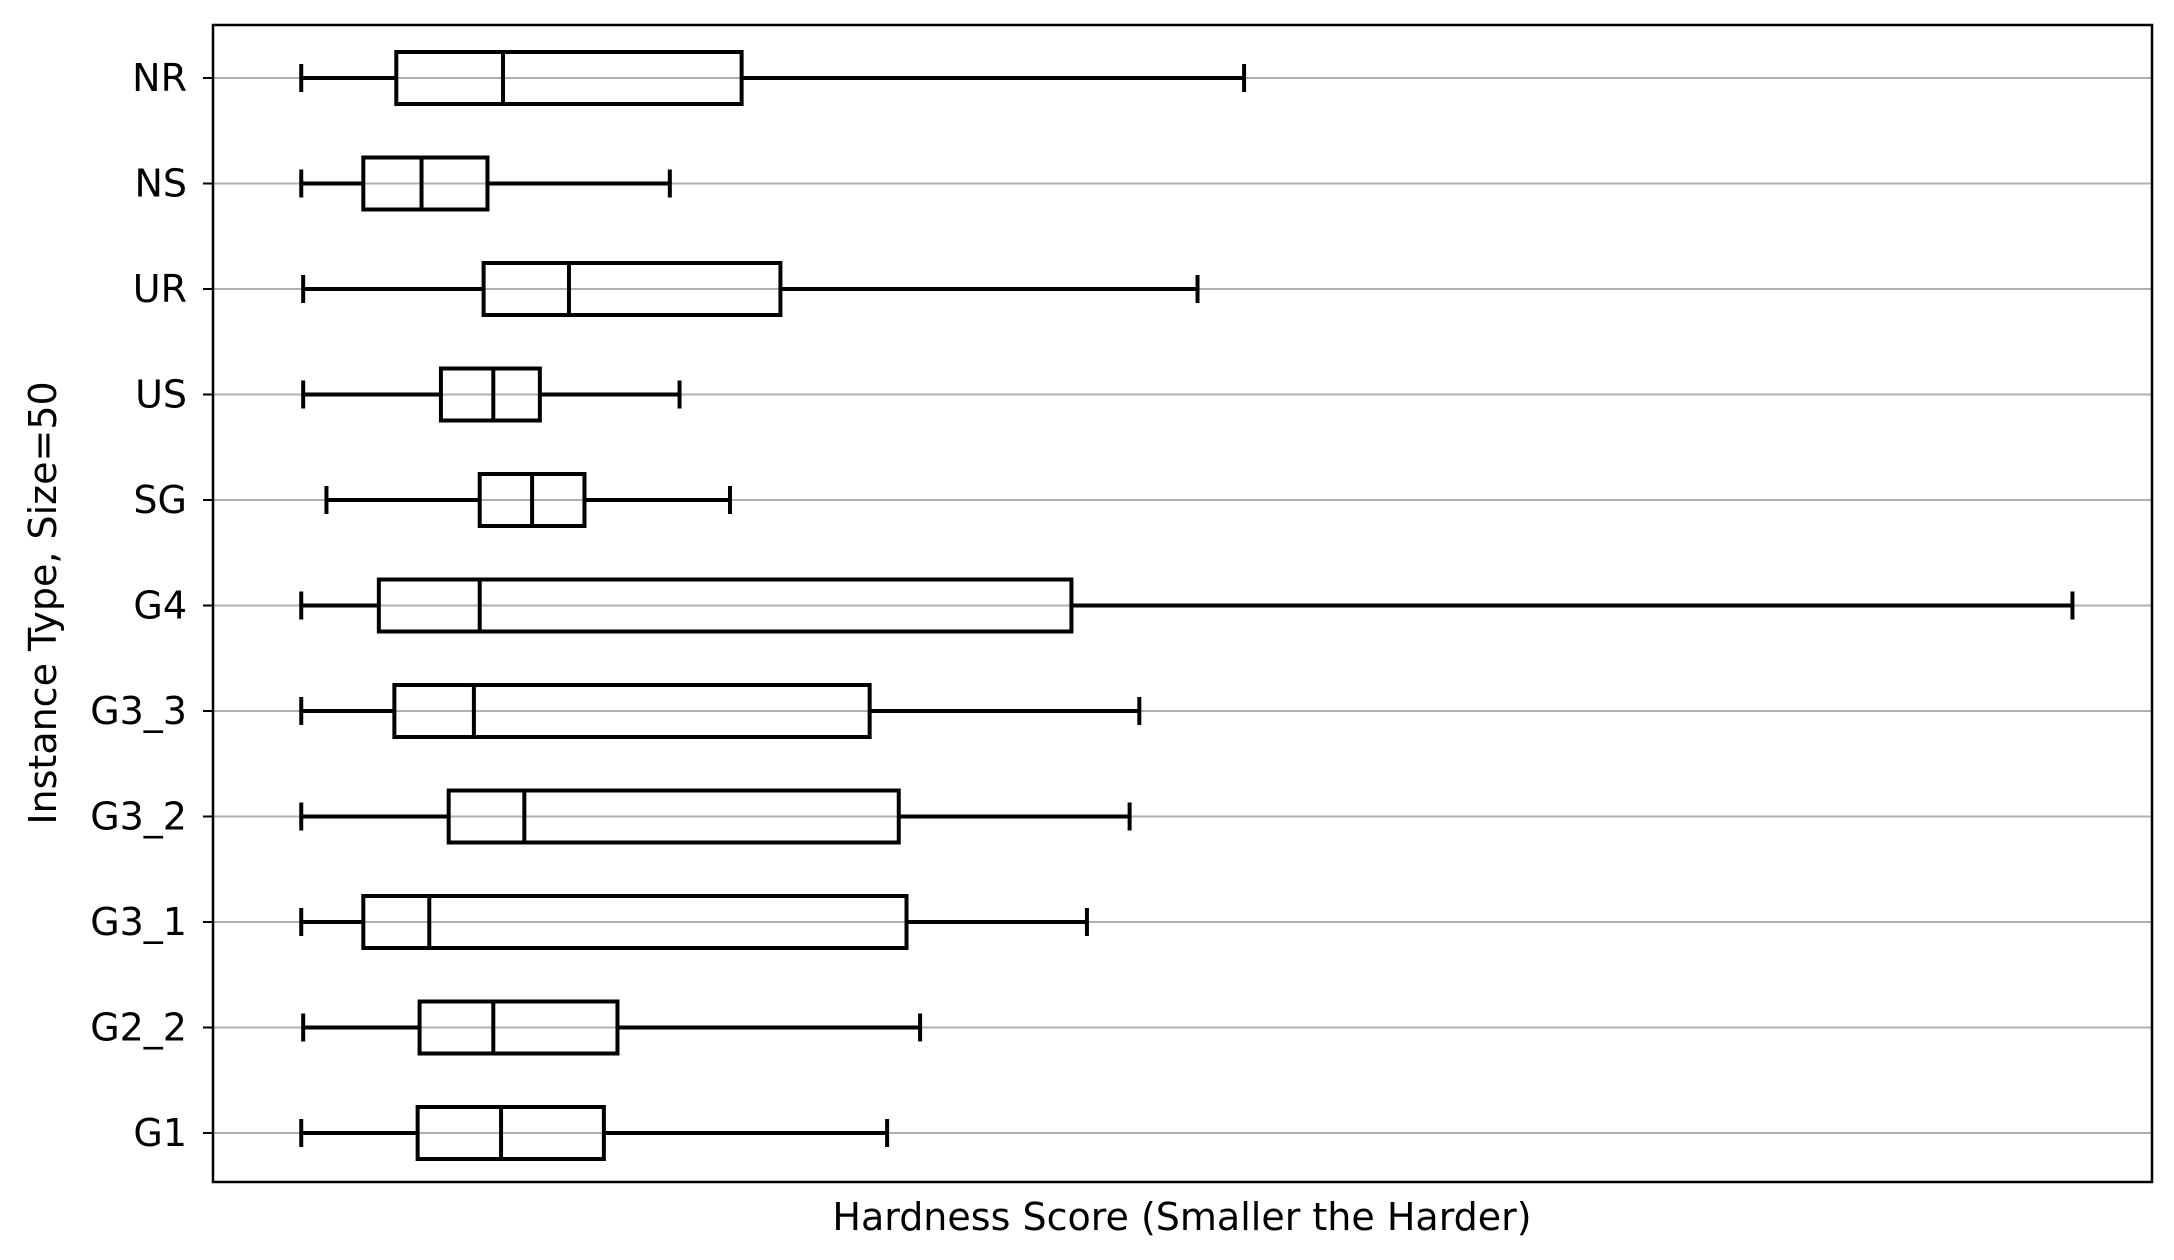 The height and width of the screenshot is (1260, 2174). I want to click on y-tick-label: G2_2, so click(138, 1028).